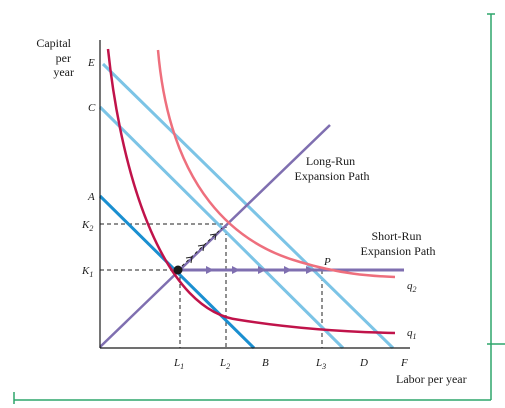 The width and height of the screenshot is (505, 408). I want to click on short-run-path-label: Short-Run Expansion Path, so click(398, 243).